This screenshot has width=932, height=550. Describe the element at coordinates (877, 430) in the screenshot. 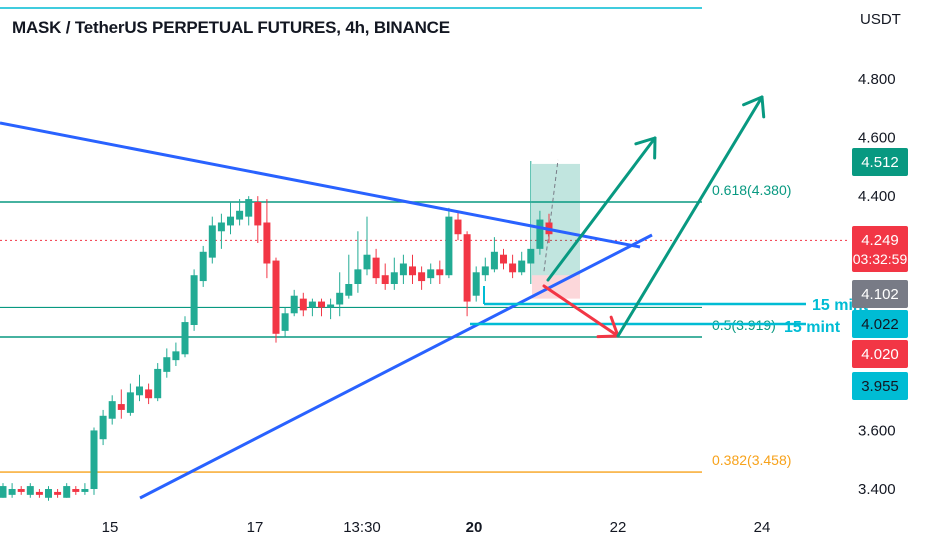

I see `y-tick-label: 3.600` at that location.